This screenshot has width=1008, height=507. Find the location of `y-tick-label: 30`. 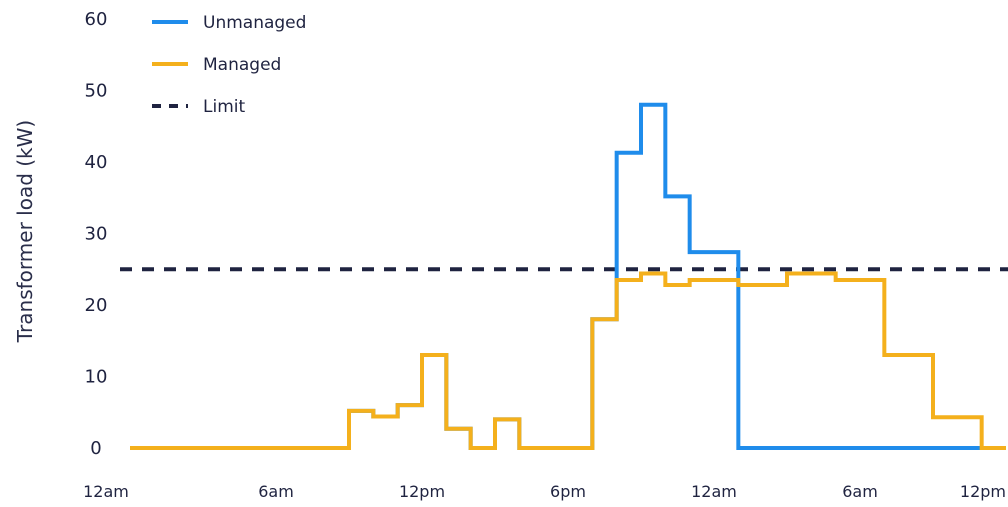

y-tick-label: 30 is located at coordinates (96, 234).